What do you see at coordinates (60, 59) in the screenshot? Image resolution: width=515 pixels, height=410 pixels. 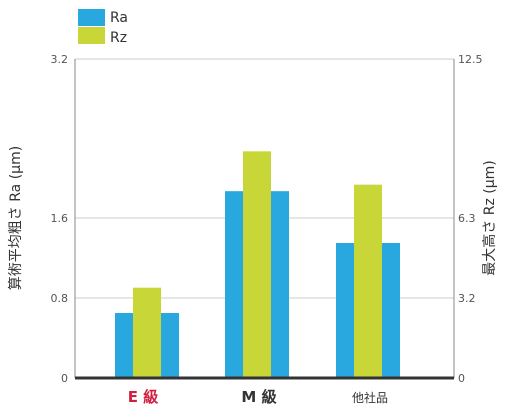 I see `left-tick-label: 3.2` at bounding box center [60, 59].